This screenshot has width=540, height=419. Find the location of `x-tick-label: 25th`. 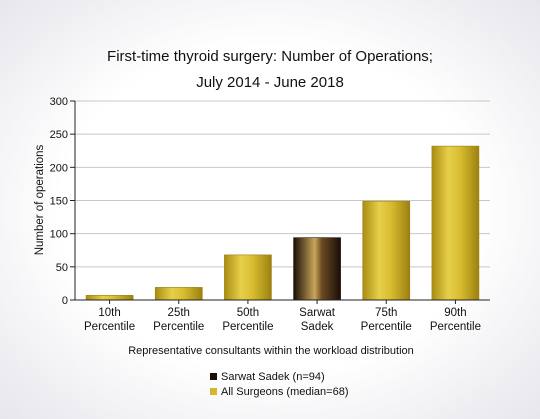

x-tick-label: 25th is located at coordinates (179, 313).